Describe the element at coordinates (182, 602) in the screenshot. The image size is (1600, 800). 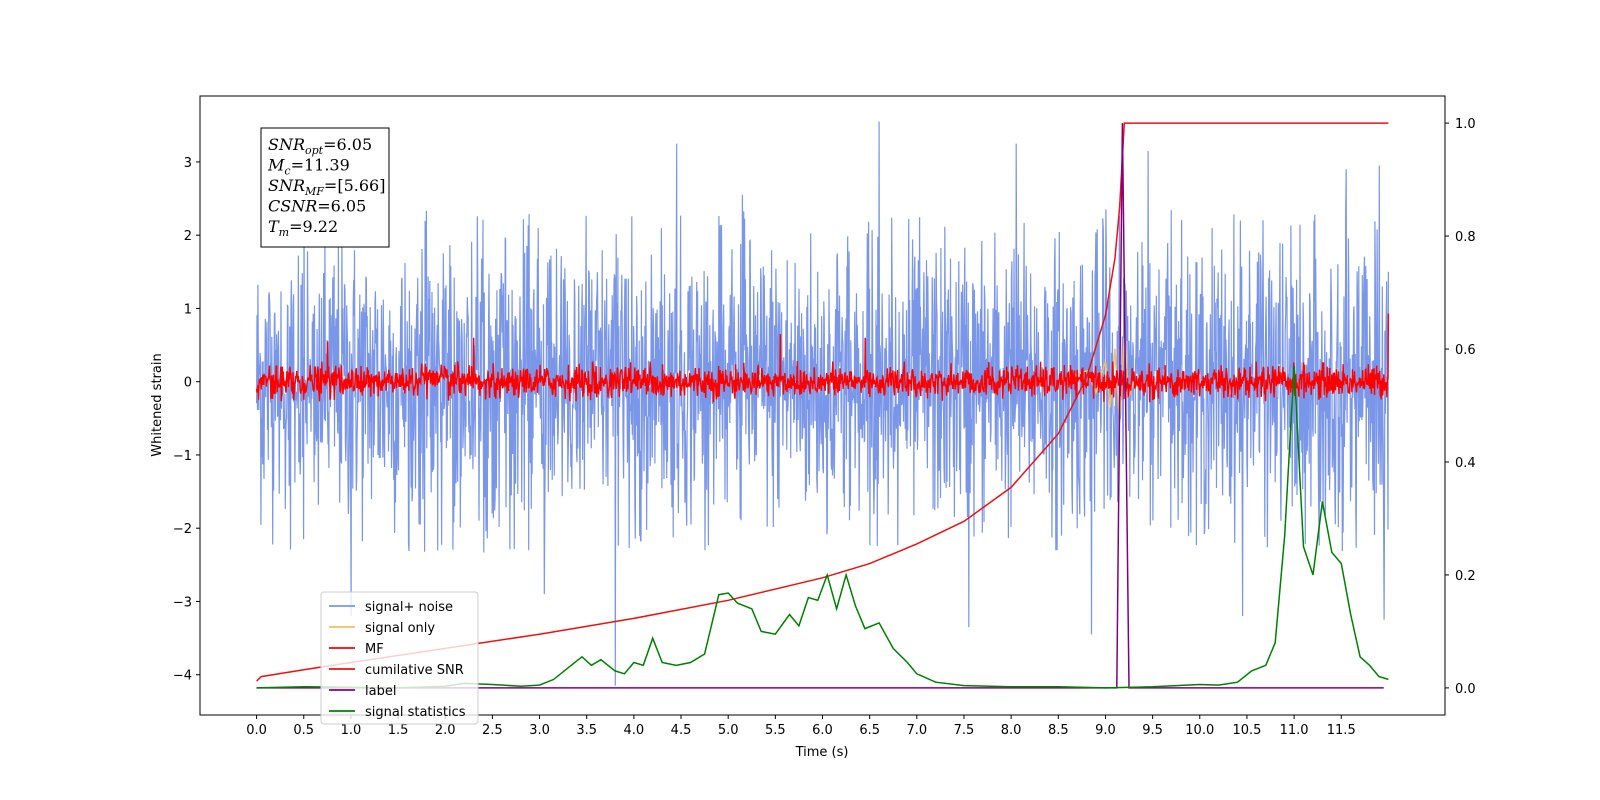
I see `y-tick-label: −3` at that location.